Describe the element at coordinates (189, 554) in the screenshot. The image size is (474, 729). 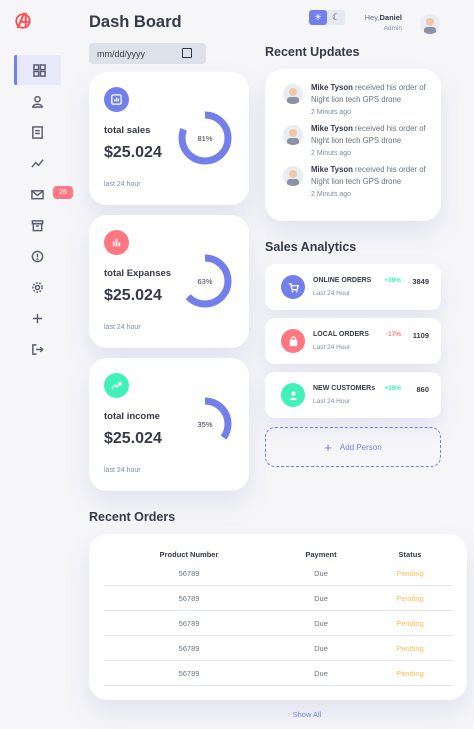
I see `column-header-product: Product Number` at that location.